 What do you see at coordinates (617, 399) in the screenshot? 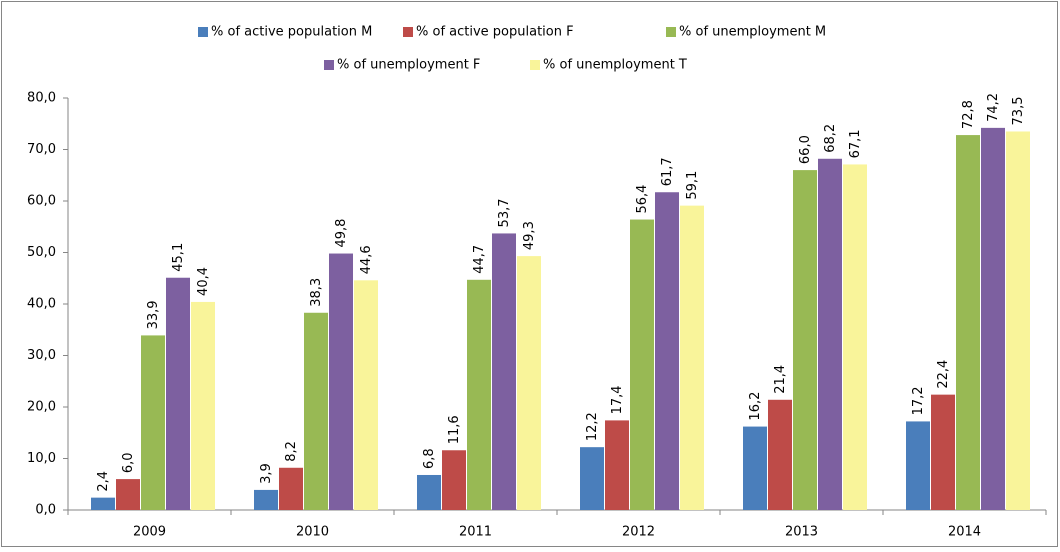
I see `value-label: 17,4` at bounding box center [617, 399].